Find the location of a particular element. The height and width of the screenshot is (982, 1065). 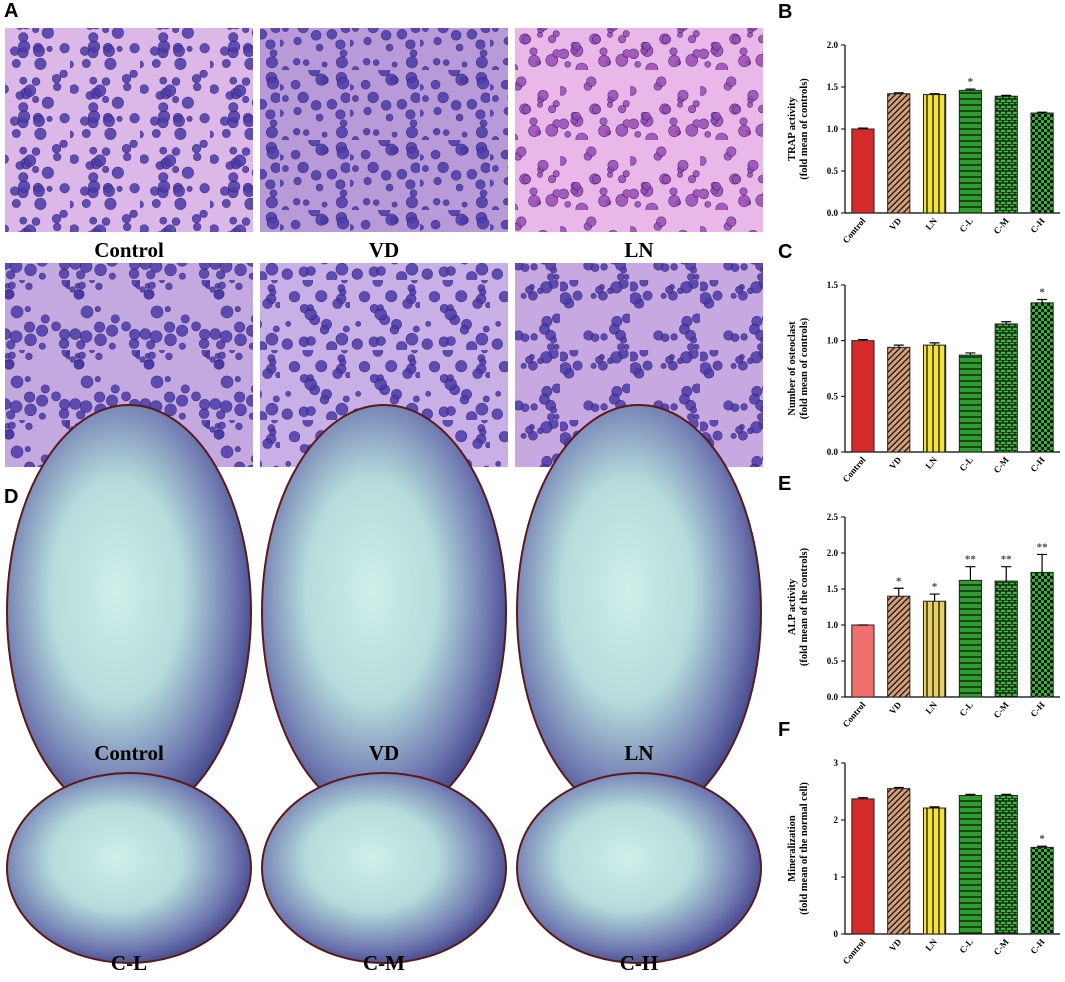

y-axis-label: TRAP activity is located at coordinates (792, 128).